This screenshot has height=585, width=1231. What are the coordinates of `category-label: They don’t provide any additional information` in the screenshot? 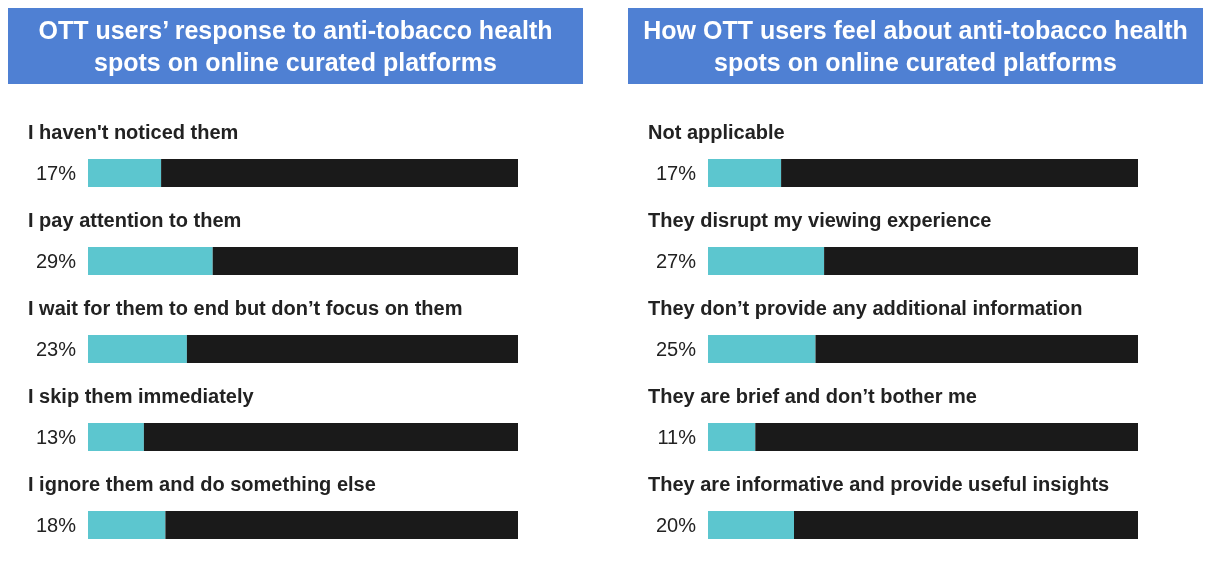 It's located at (865, 308).